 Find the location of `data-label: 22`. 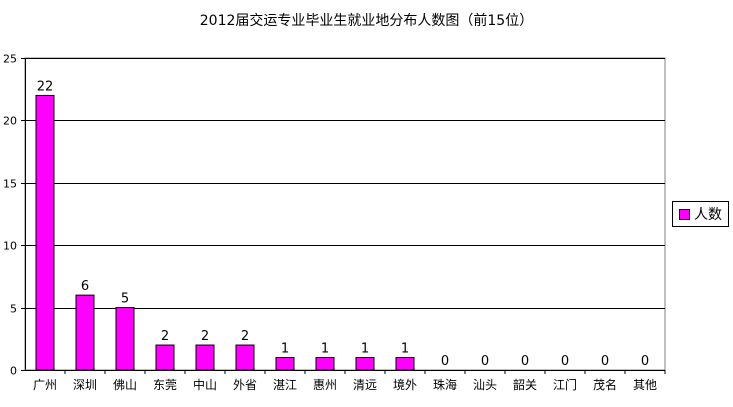

data-label: 22 is located at coordinates (45, 86).